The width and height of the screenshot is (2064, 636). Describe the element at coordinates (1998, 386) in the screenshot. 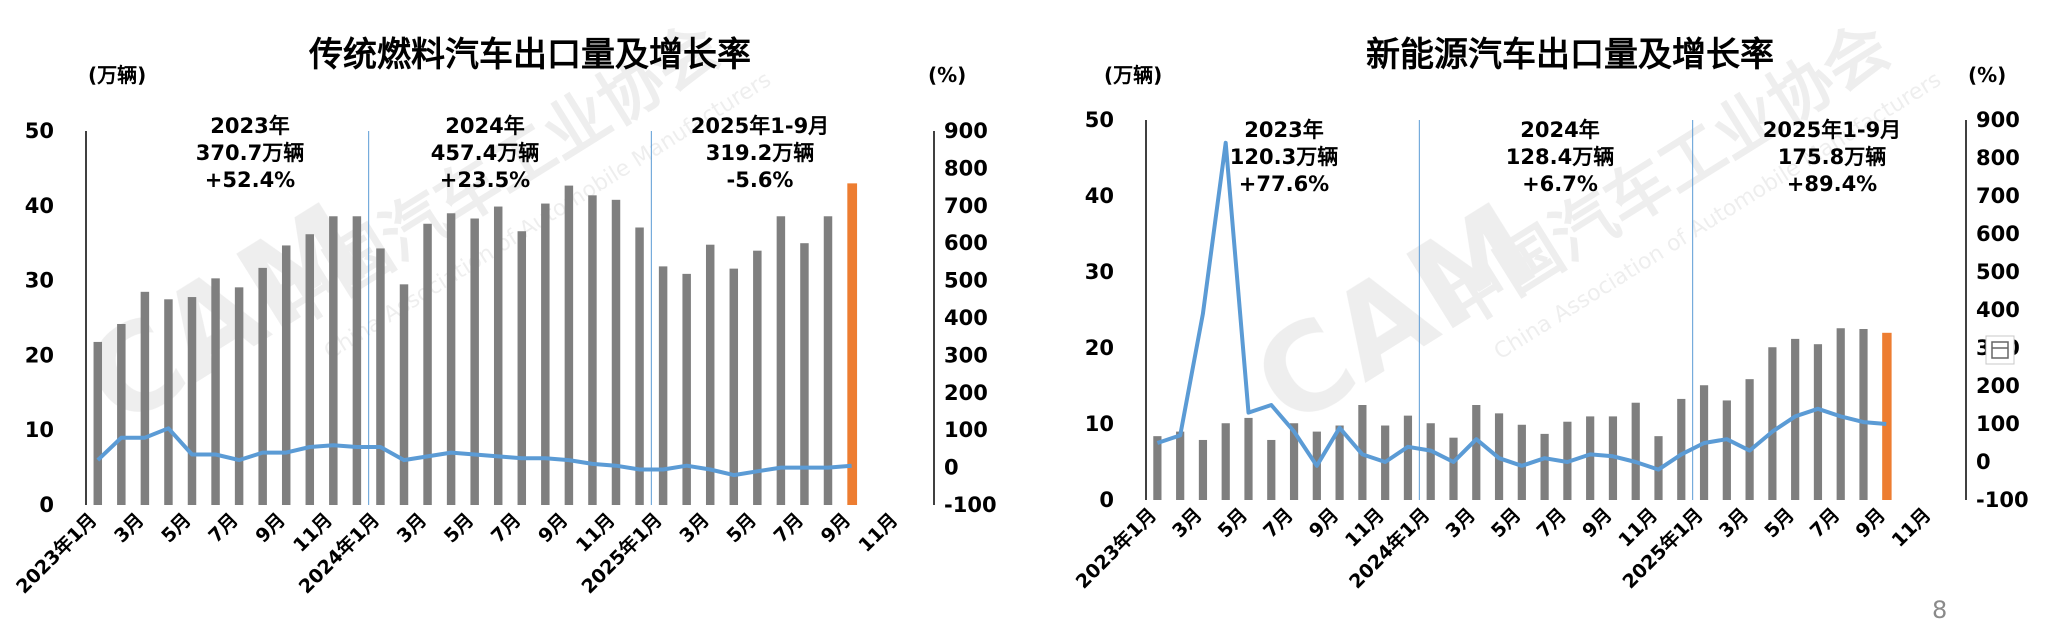

I see `y2-tick-label: 200` at that location.